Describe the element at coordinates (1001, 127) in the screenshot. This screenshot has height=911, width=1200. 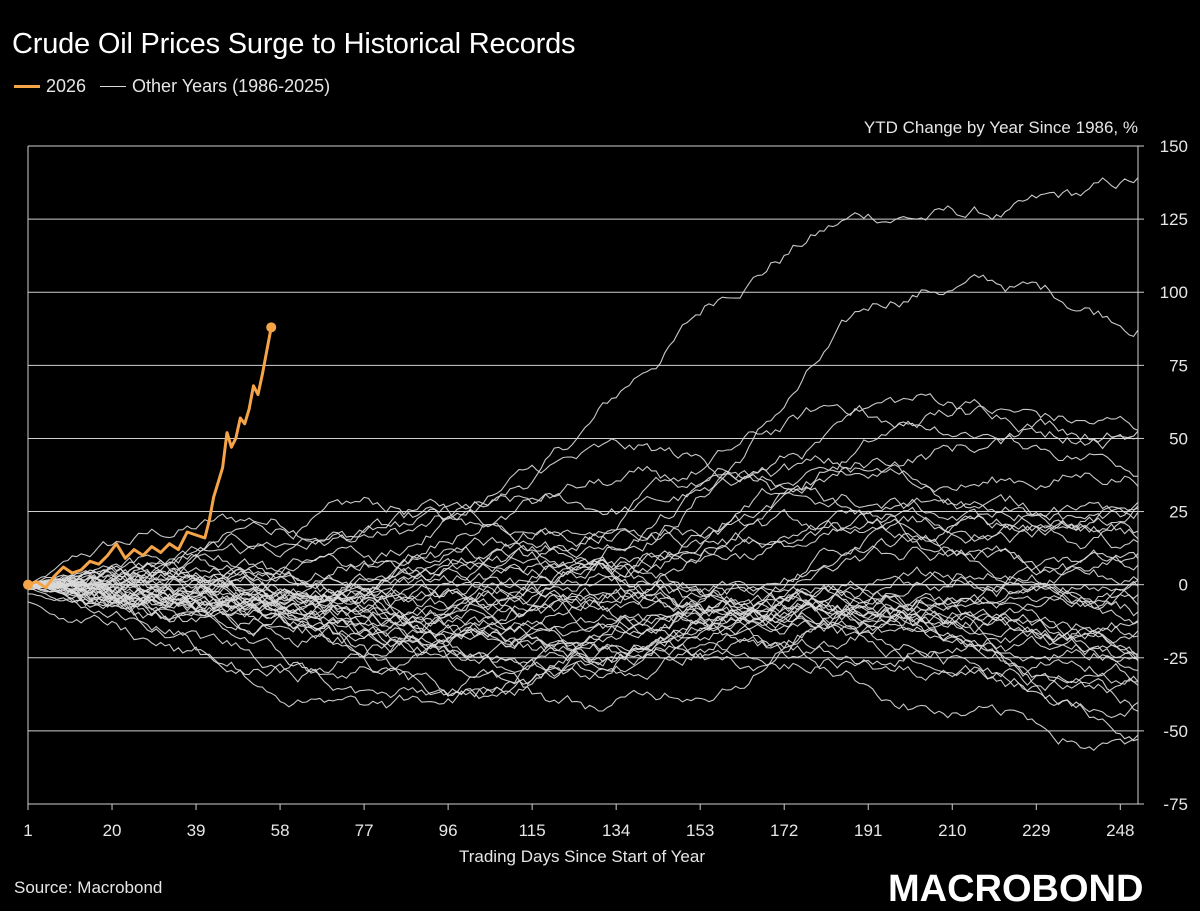
I see `y-axis-label: YTD Change by Year Since 1986, %` at that location.